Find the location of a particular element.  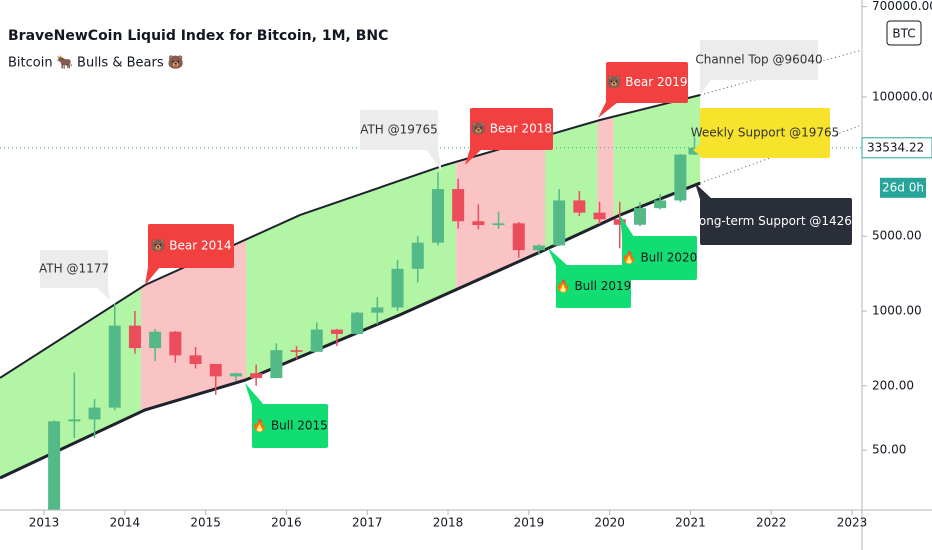

y-tick-label: 200.00 is located at coordinates (893, 385).